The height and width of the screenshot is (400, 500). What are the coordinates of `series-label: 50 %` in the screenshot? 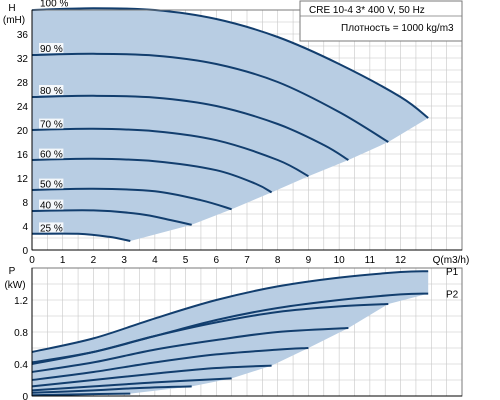 It's located at (51, 185).